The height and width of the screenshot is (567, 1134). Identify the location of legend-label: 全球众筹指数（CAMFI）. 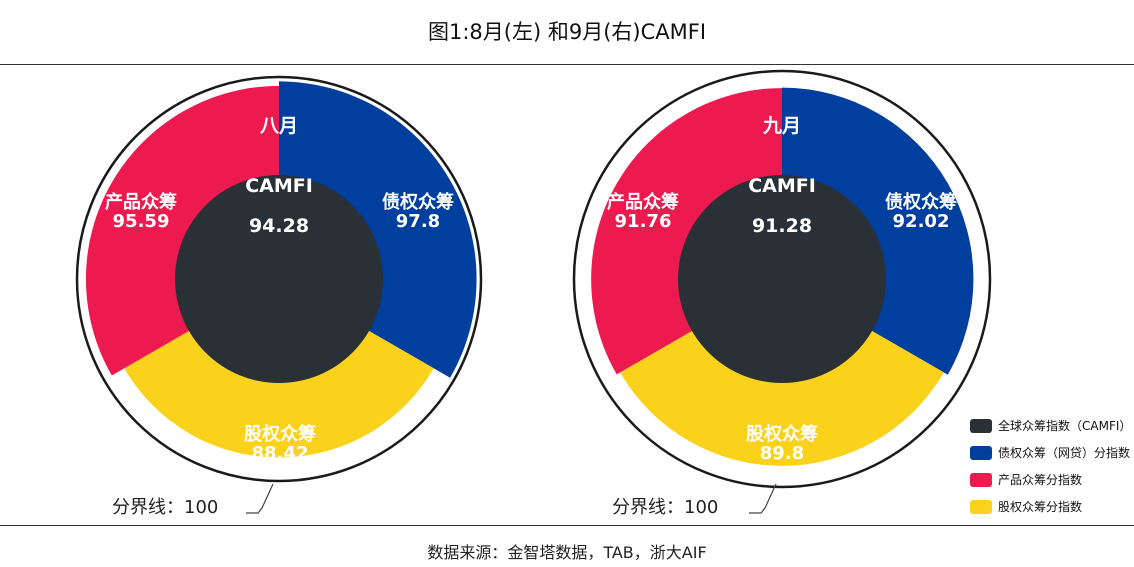
(1065, 426).